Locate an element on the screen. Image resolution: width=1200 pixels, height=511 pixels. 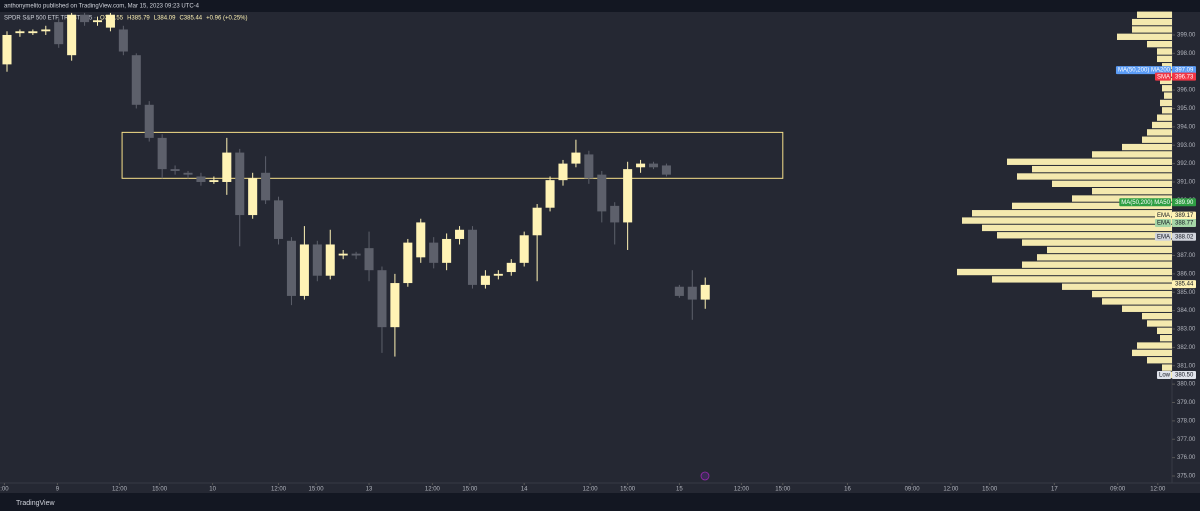
y-tick-label: 376.00 is located at coordinates (1186, 458).